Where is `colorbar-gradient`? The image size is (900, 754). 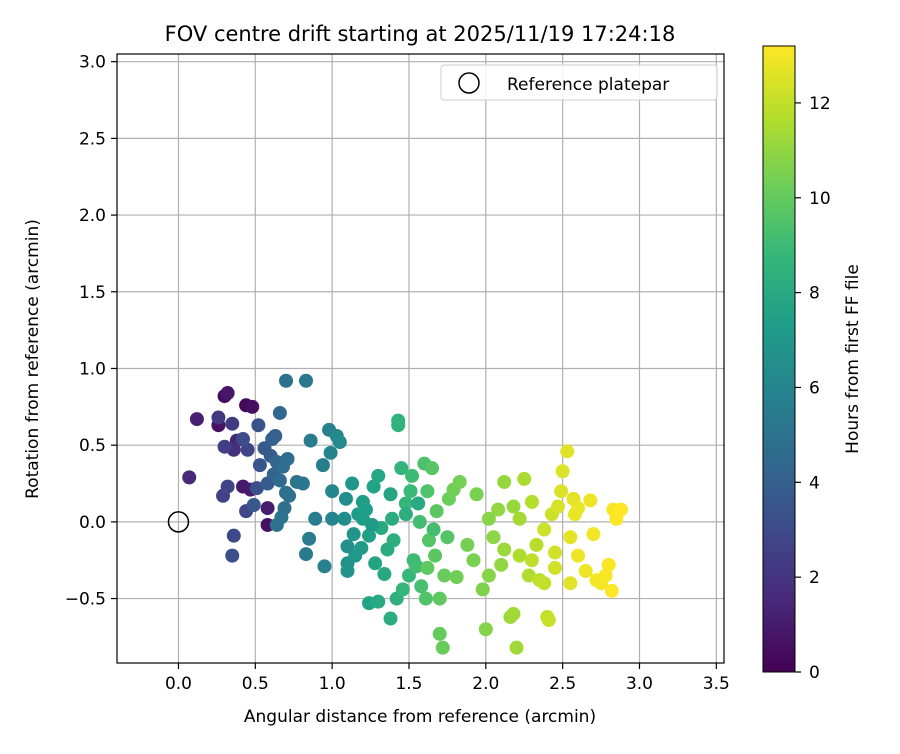 colorbar-gradient is located at coordinates (779, 359).